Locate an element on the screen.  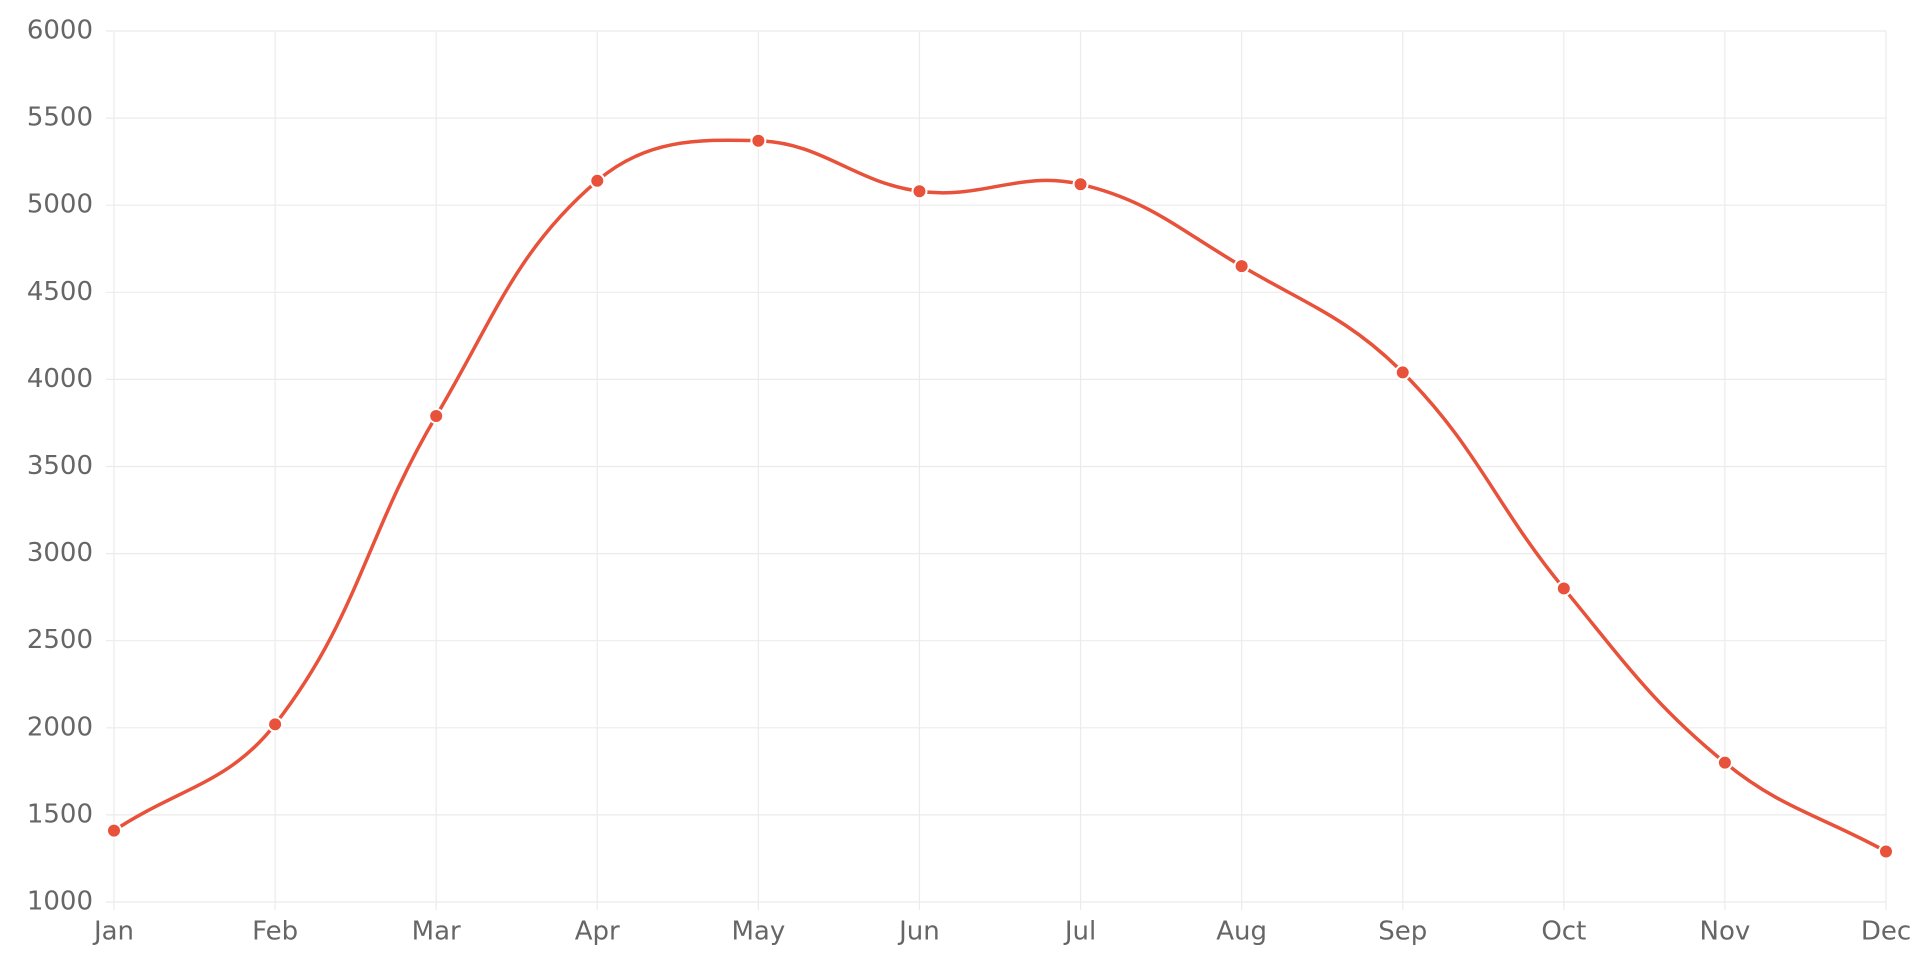
y-tick-label: 5000 is located at coordinates (60, 205).